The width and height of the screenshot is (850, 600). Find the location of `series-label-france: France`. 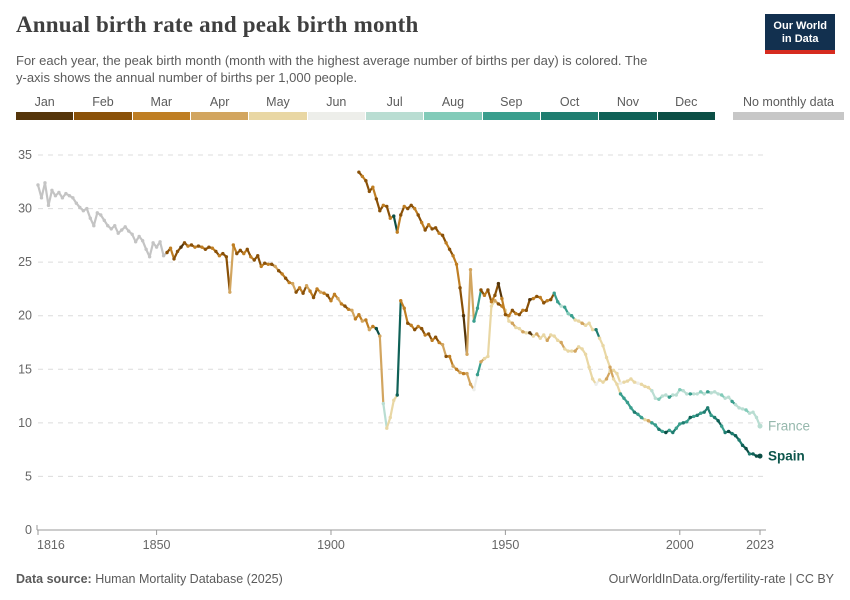

series-label-france: France is located at coordinates (789, 426).